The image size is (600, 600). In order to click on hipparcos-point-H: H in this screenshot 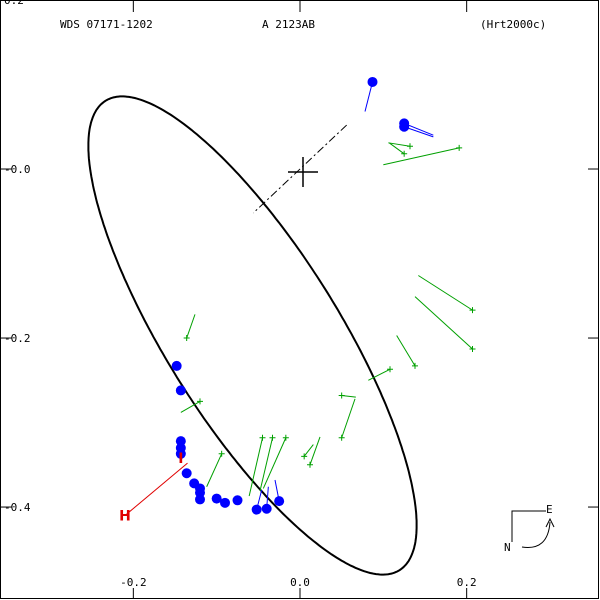, I will do `click(125, 516)`.